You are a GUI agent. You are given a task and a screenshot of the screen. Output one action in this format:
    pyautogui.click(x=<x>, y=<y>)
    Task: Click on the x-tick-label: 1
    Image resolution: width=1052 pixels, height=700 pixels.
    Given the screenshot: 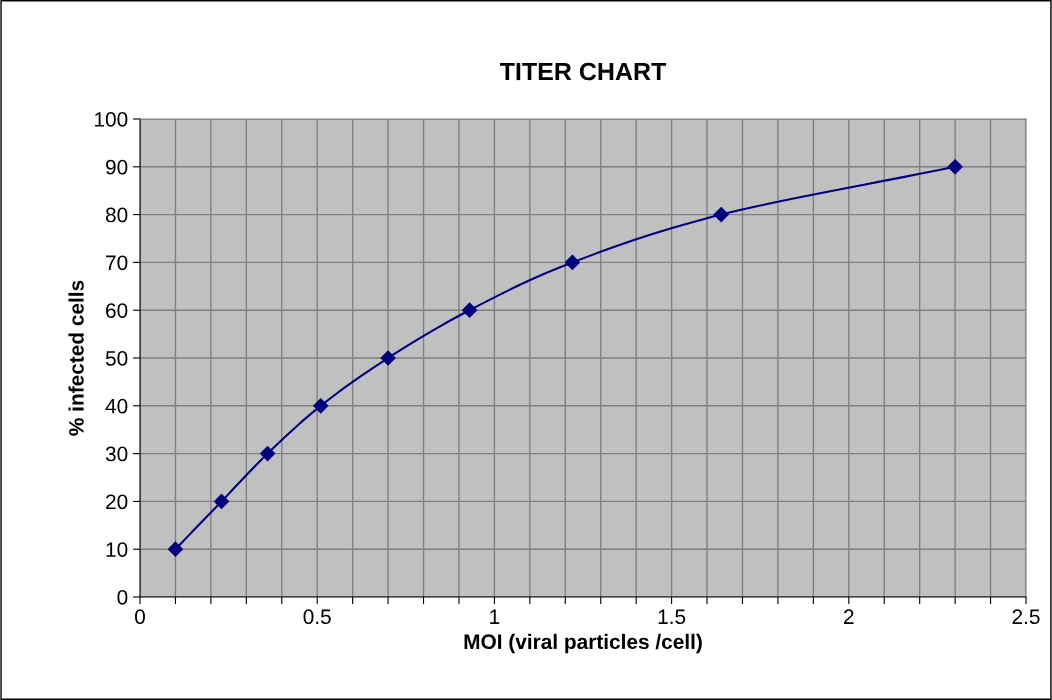 What is the action you would take?
    pyautogui.click(x=495, y=616)
    